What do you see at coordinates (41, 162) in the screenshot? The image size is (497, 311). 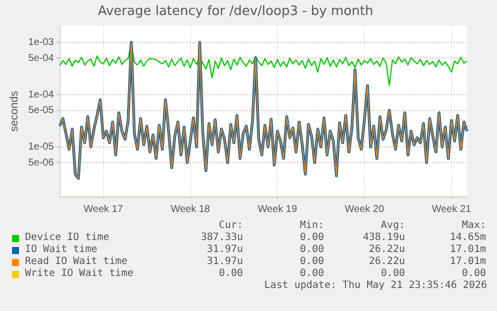 I see `y-tick-label: 5e-06` at bounding box center [41, 162].